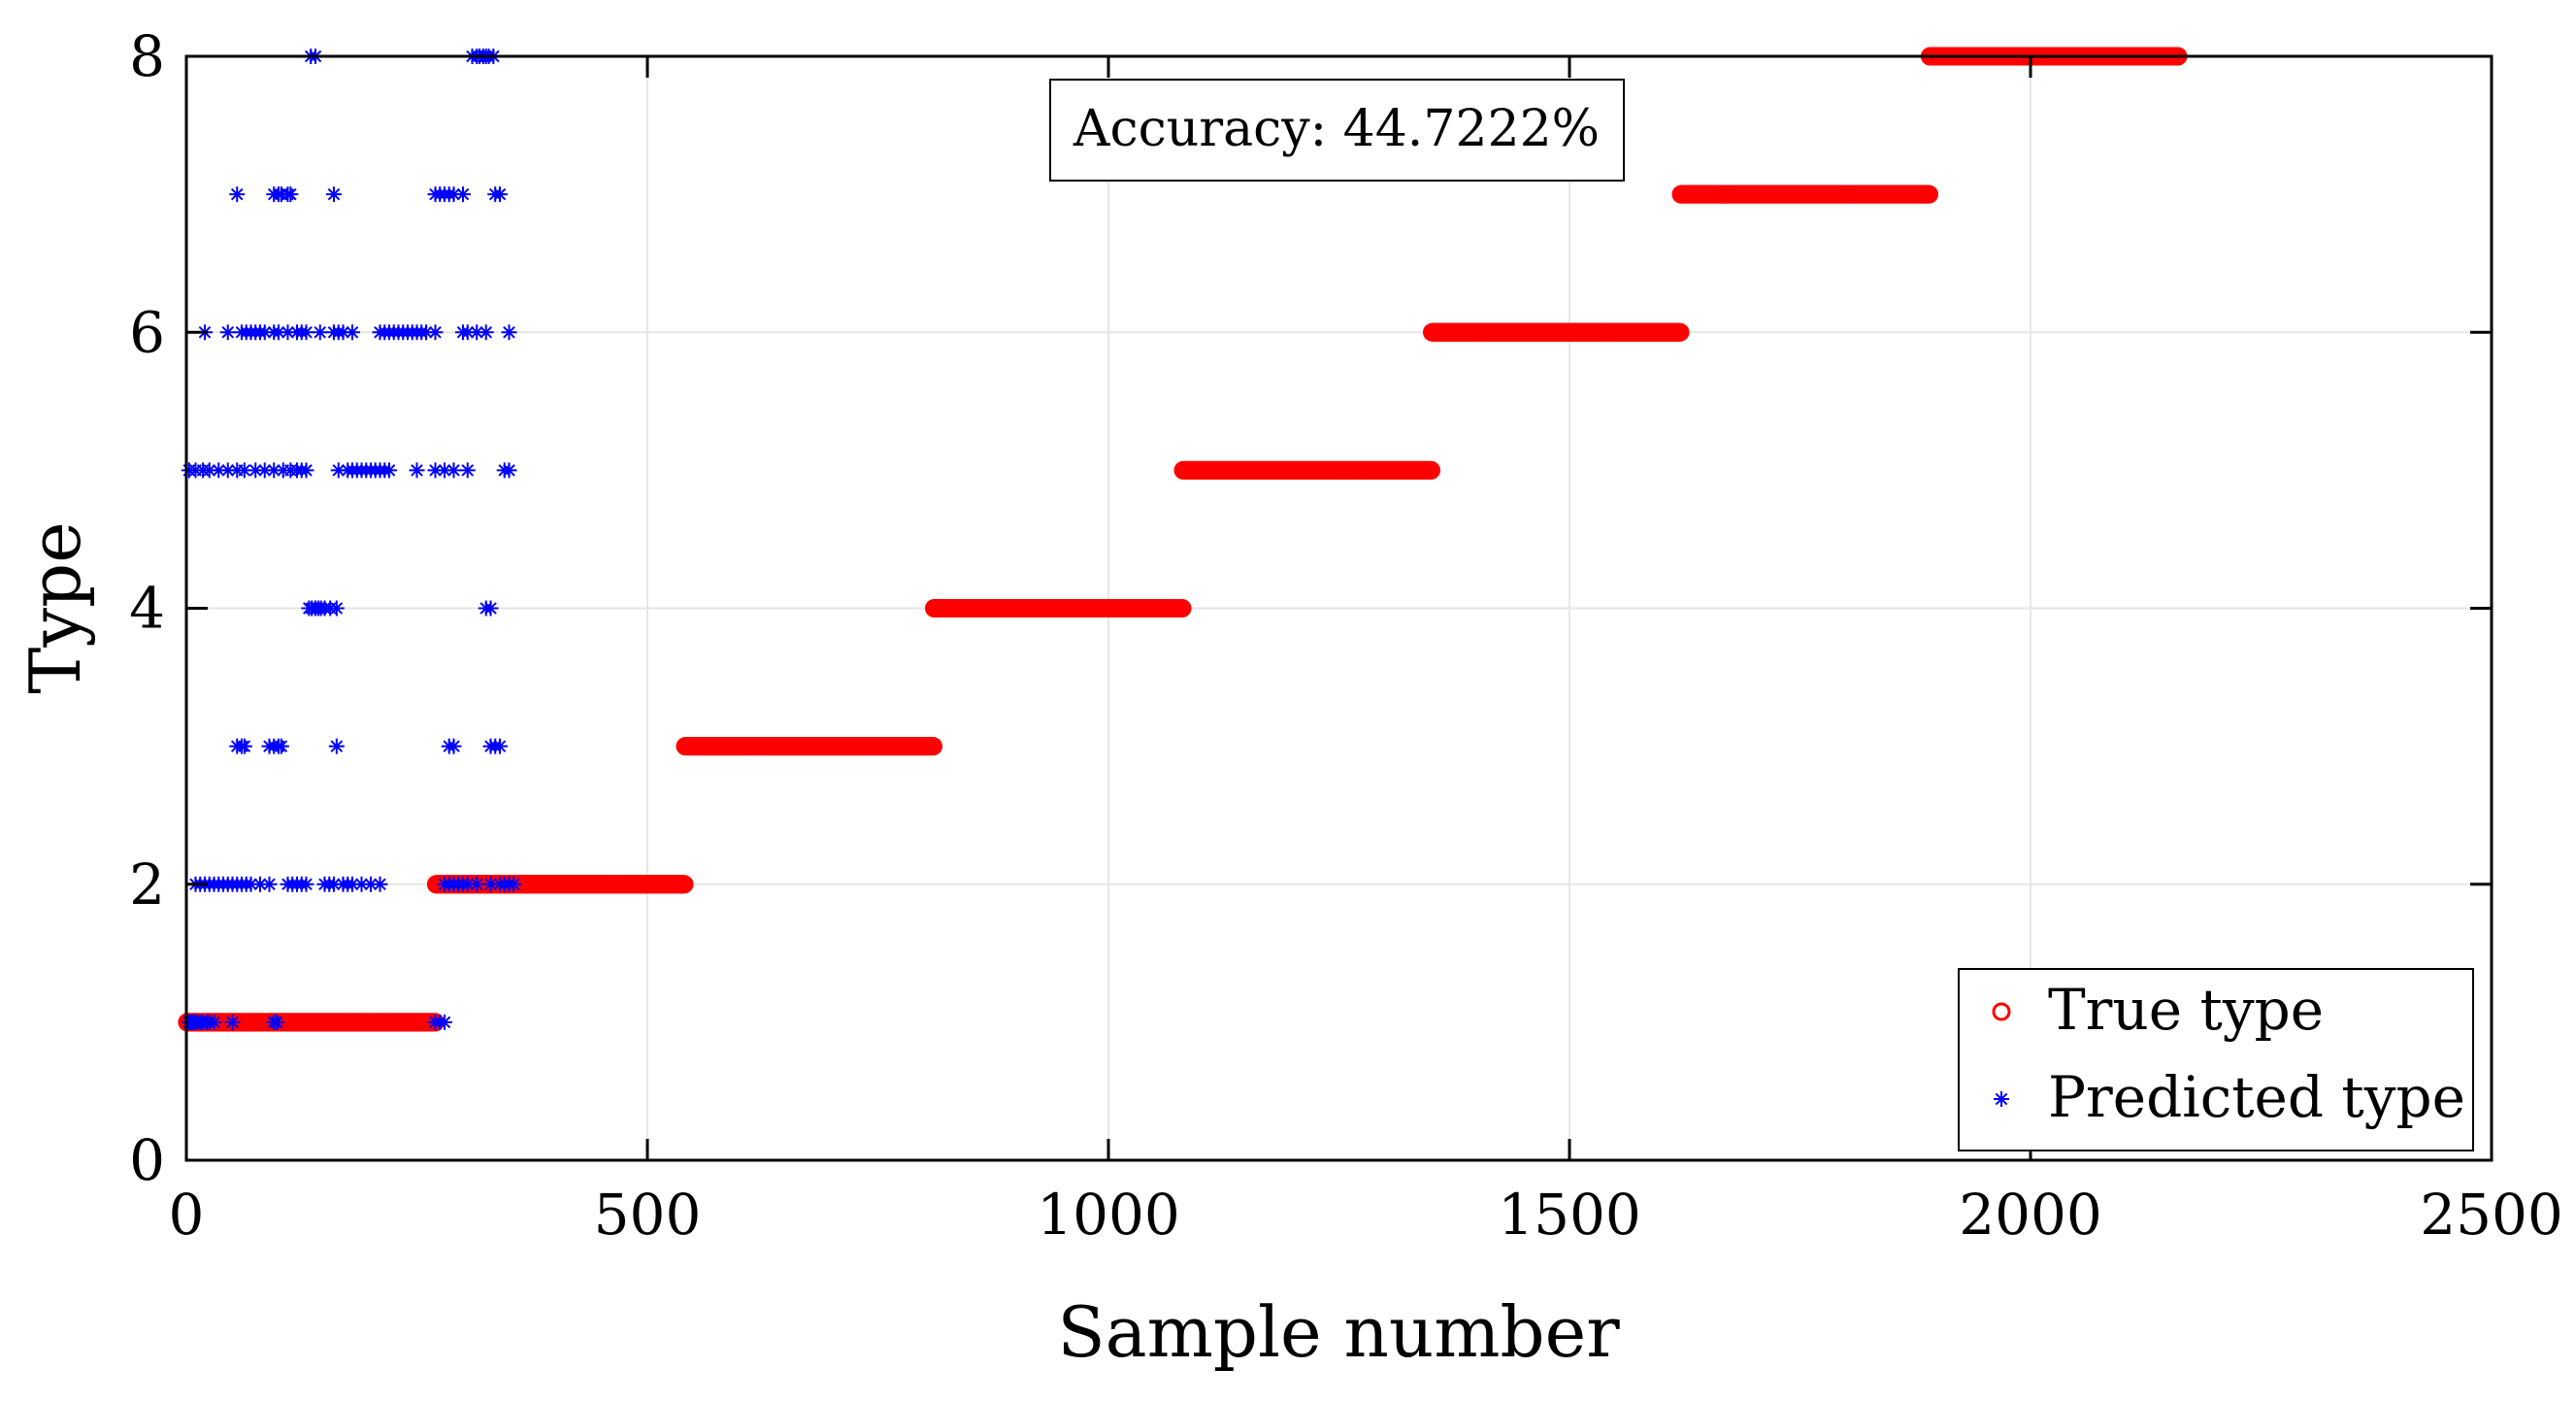 Image resolution: width=2576 pixels, height=1401 pixels. I want to click on x-tick-label: 2000, so click(2030, 1215).